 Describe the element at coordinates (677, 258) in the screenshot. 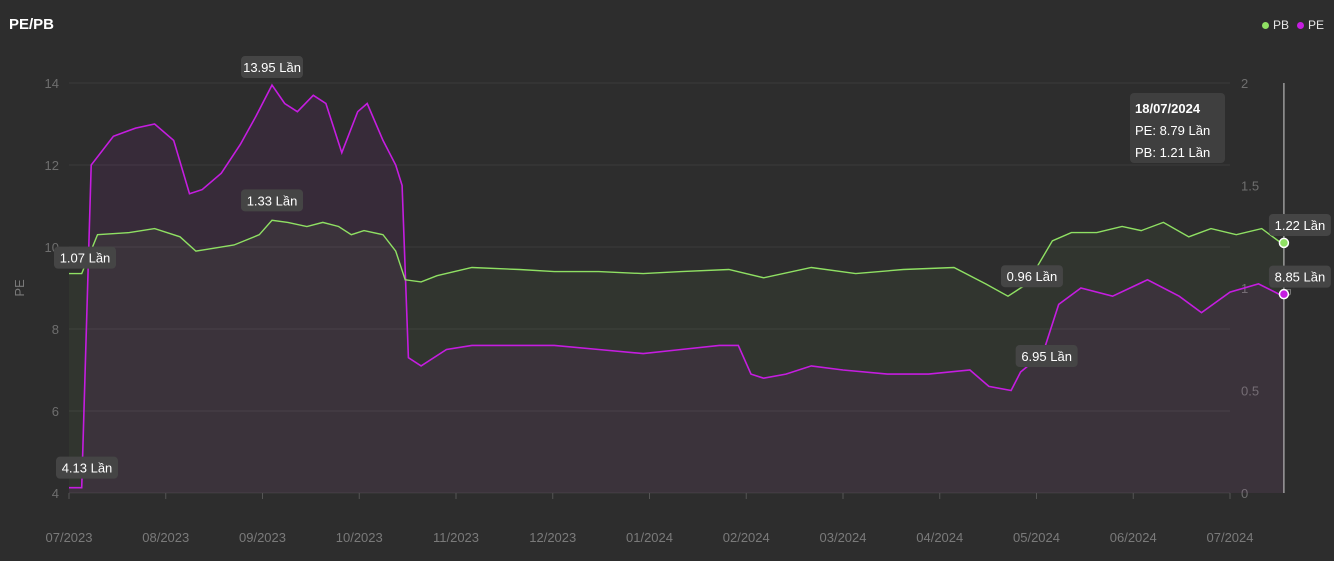

I see `pb-line` at that location.